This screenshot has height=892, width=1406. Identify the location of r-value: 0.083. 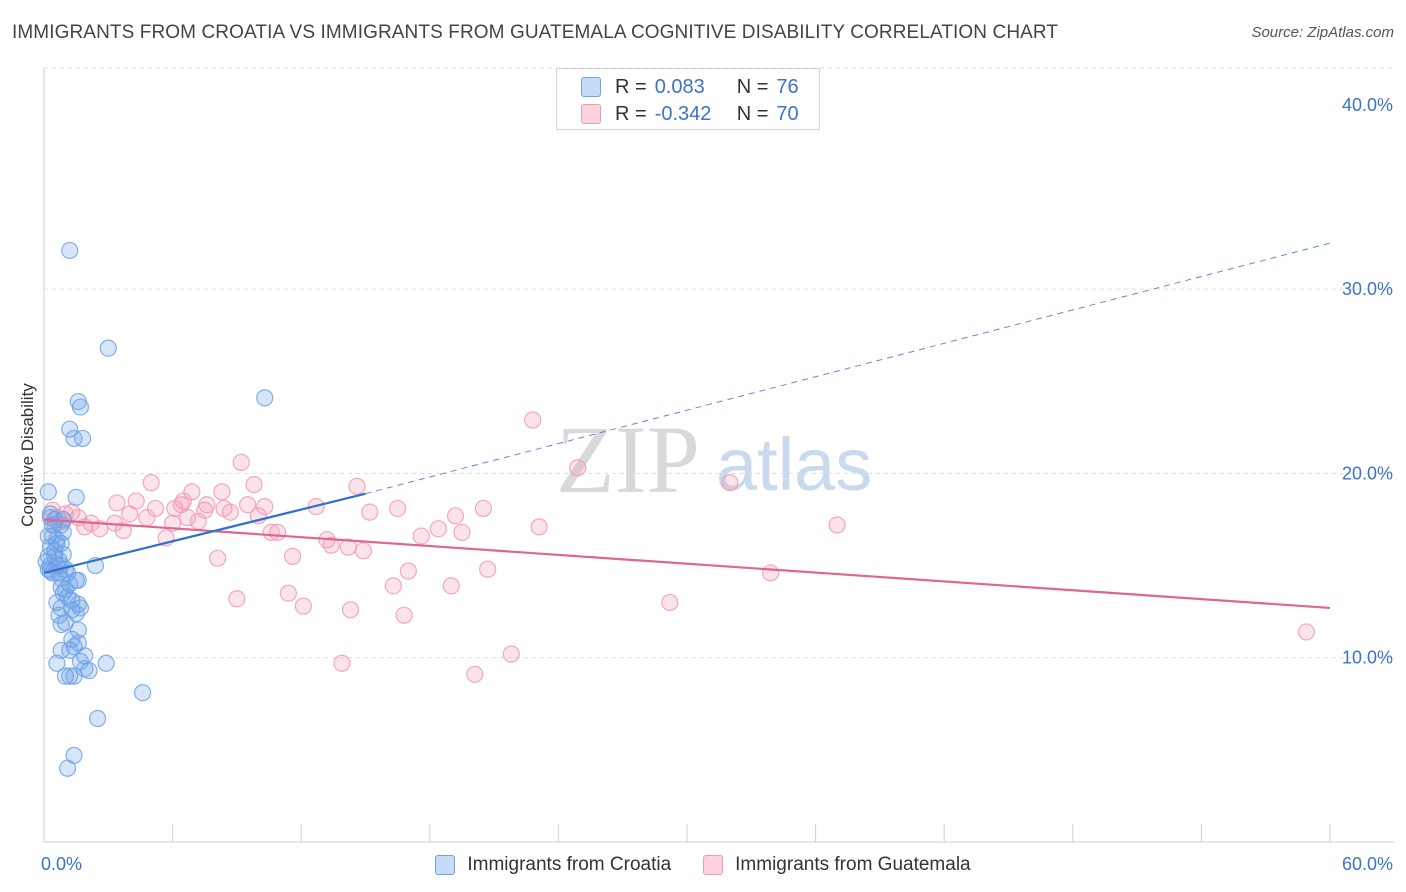
(679, 86).